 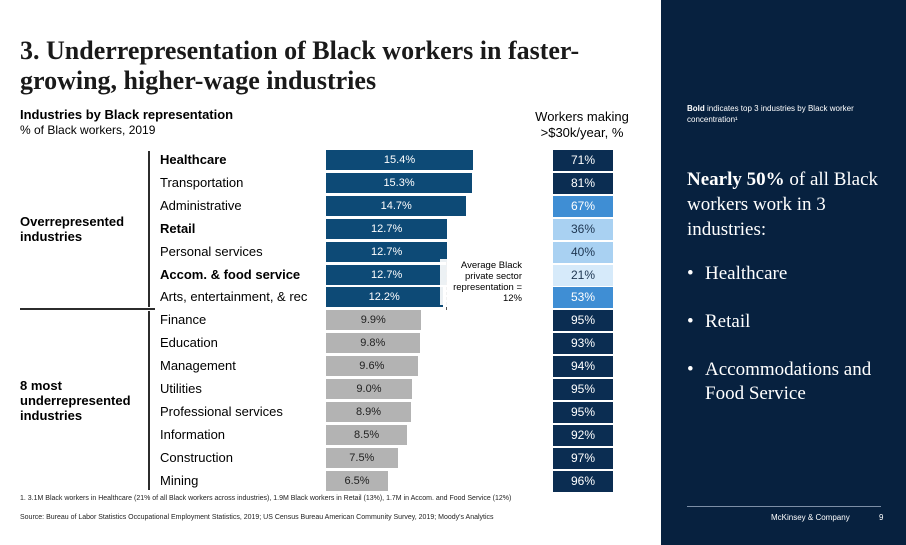 I want to click on industry-label: Utilities, so click(x=181, y=388).